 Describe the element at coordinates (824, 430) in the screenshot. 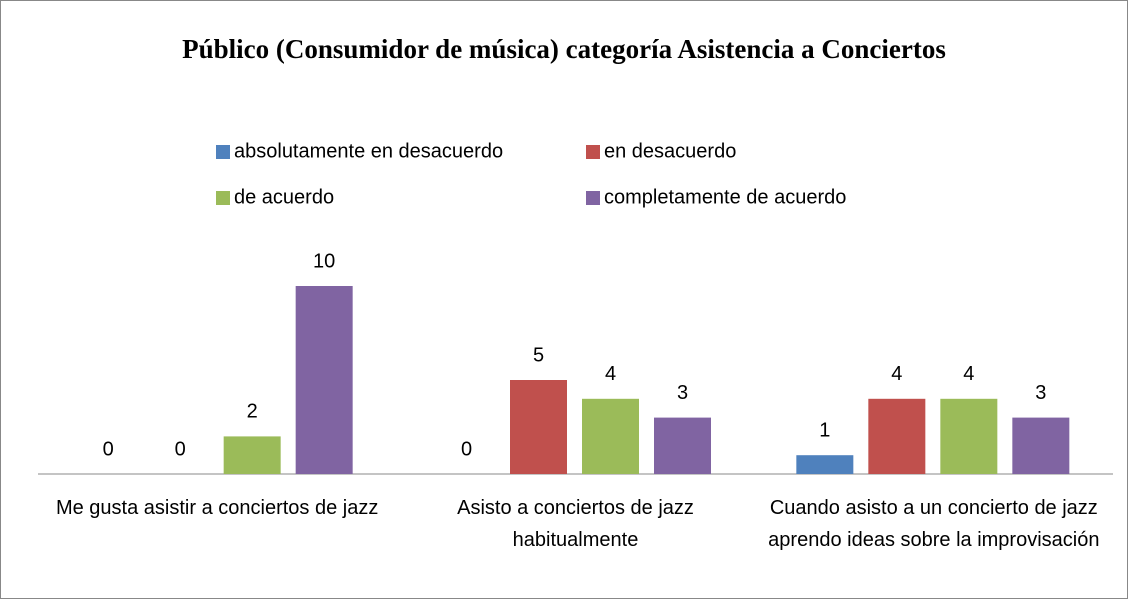

I see `data-label: 1` at that location.